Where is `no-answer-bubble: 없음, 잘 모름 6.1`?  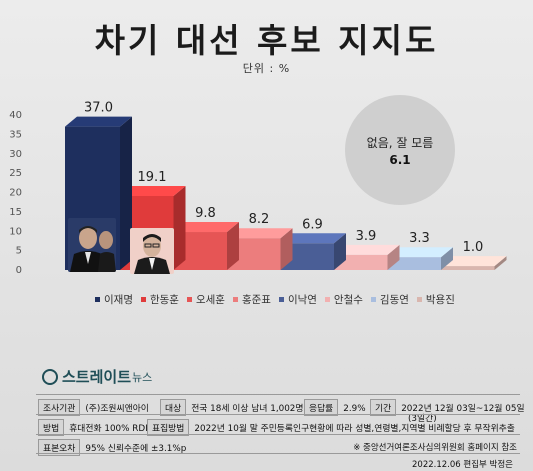 no-answer-bubble: 없음, 잘 모름 6.1 is located at coordinates (400, 150).